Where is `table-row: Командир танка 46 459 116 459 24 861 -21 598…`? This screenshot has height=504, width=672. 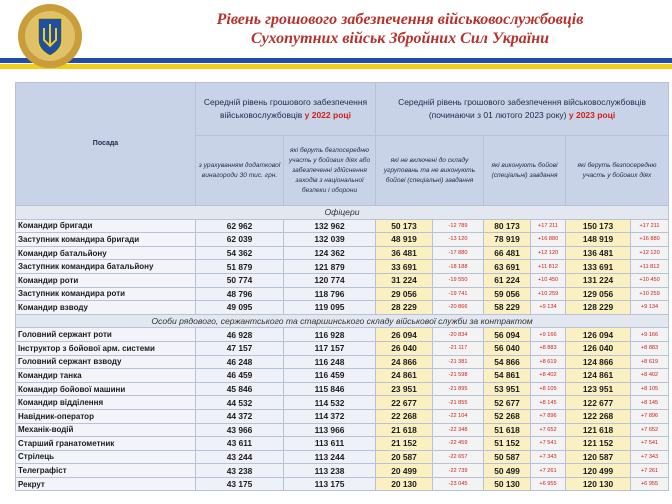
table-row: Командир танка 46 459 116 459 24 861 -21 598… is located at coordinates (342, 375).